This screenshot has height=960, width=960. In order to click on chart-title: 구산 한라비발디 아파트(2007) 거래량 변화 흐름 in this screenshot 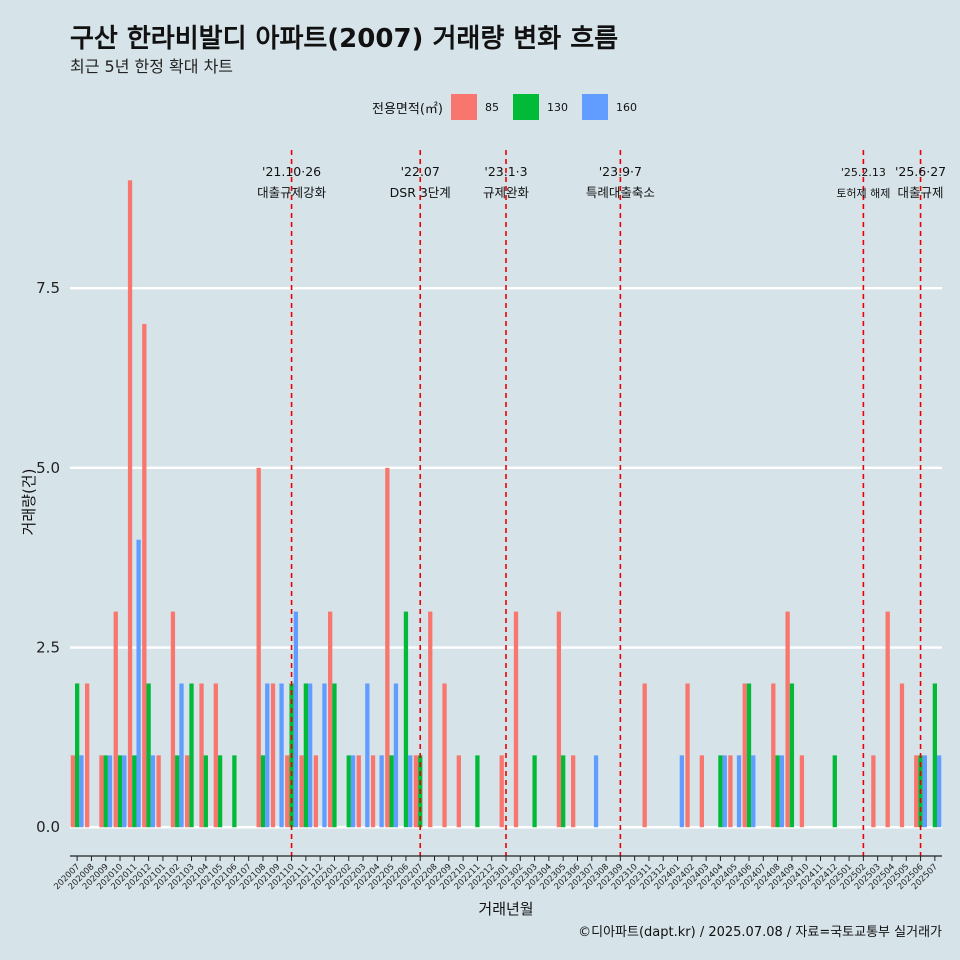, I will do `click(344, 39)`.